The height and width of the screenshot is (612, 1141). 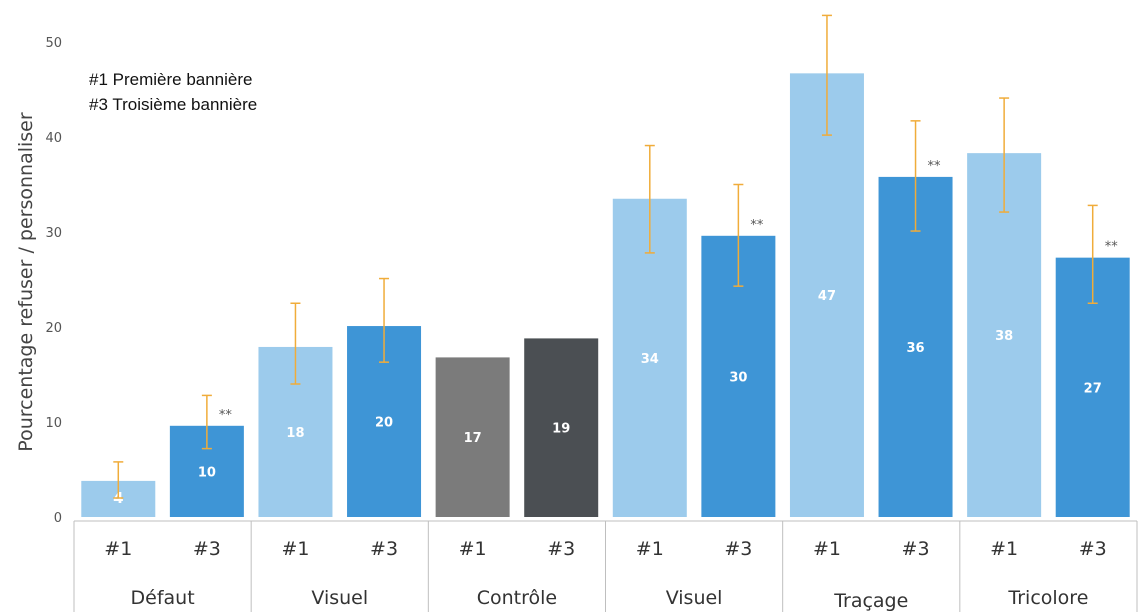 What do you see at coordinates (207, 472) in the screenshot?
I see `bar-data-label: 10` at bounding box center [207, 472].